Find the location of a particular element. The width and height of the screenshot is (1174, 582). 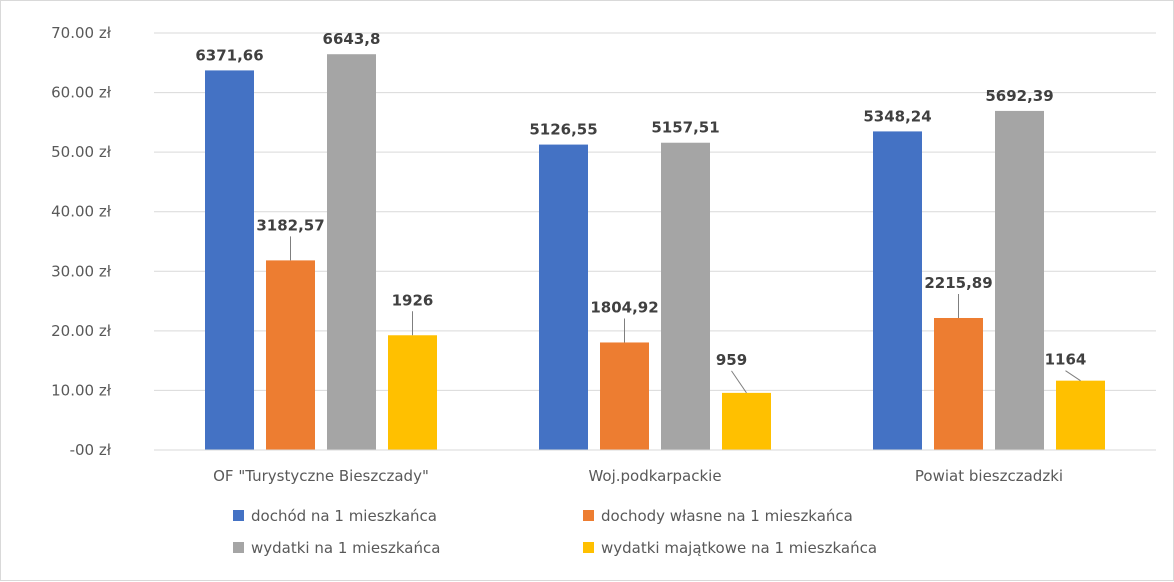

data-label: 6643,8 is located at coordinates (352, 39).